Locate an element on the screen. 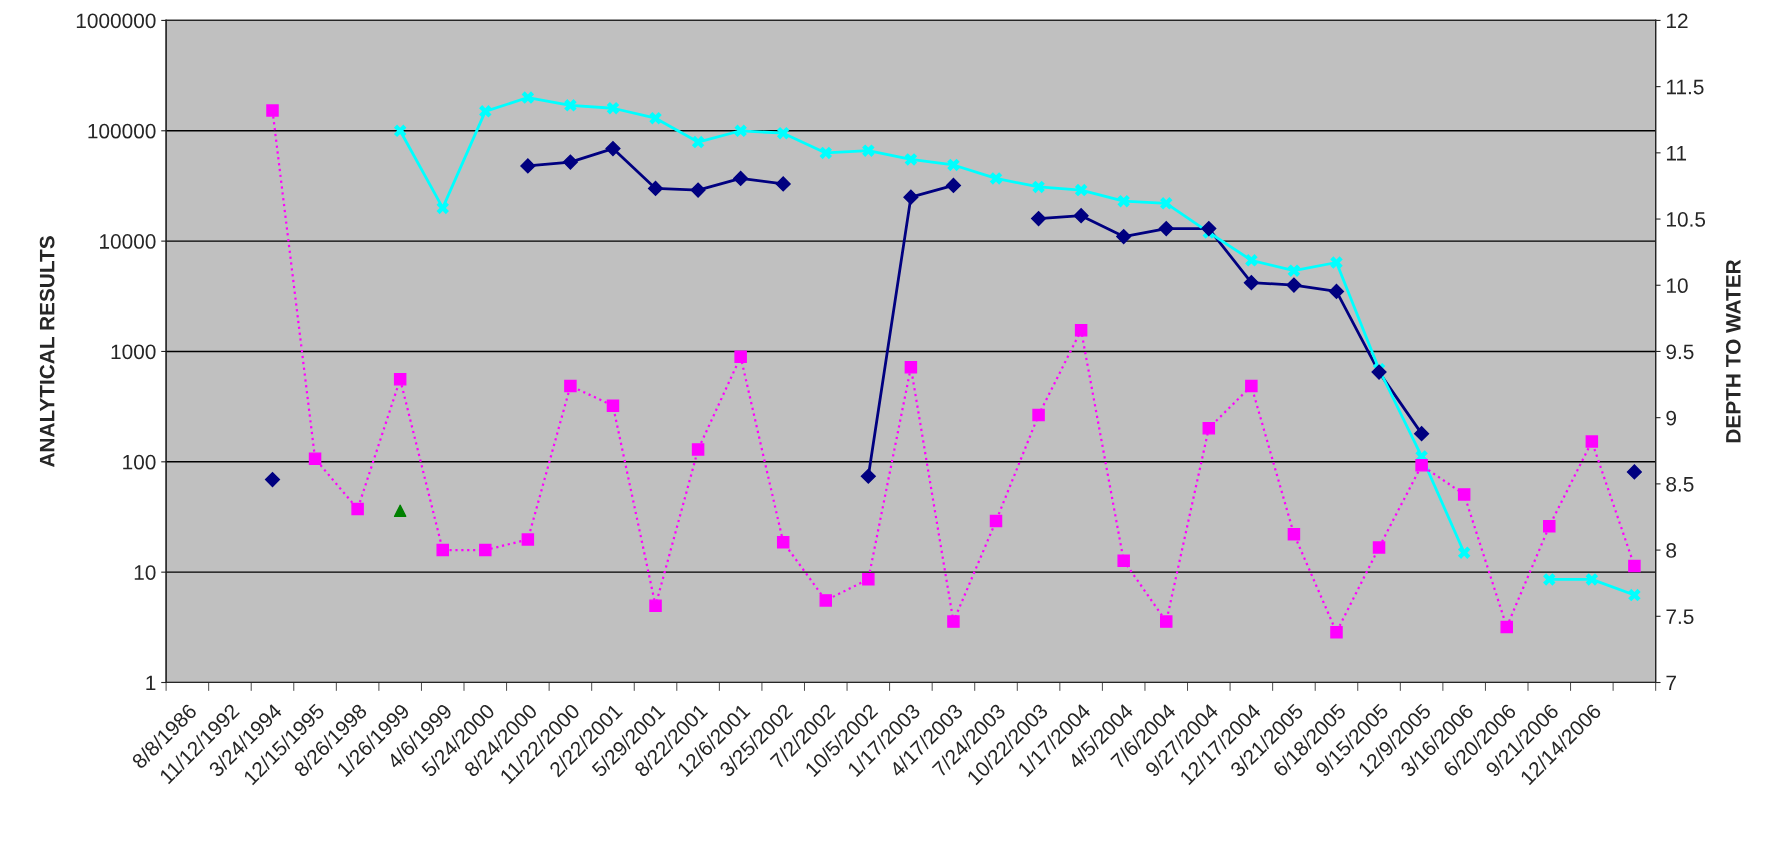  y-tick-label: 100 is located at coordinates (139, 462).